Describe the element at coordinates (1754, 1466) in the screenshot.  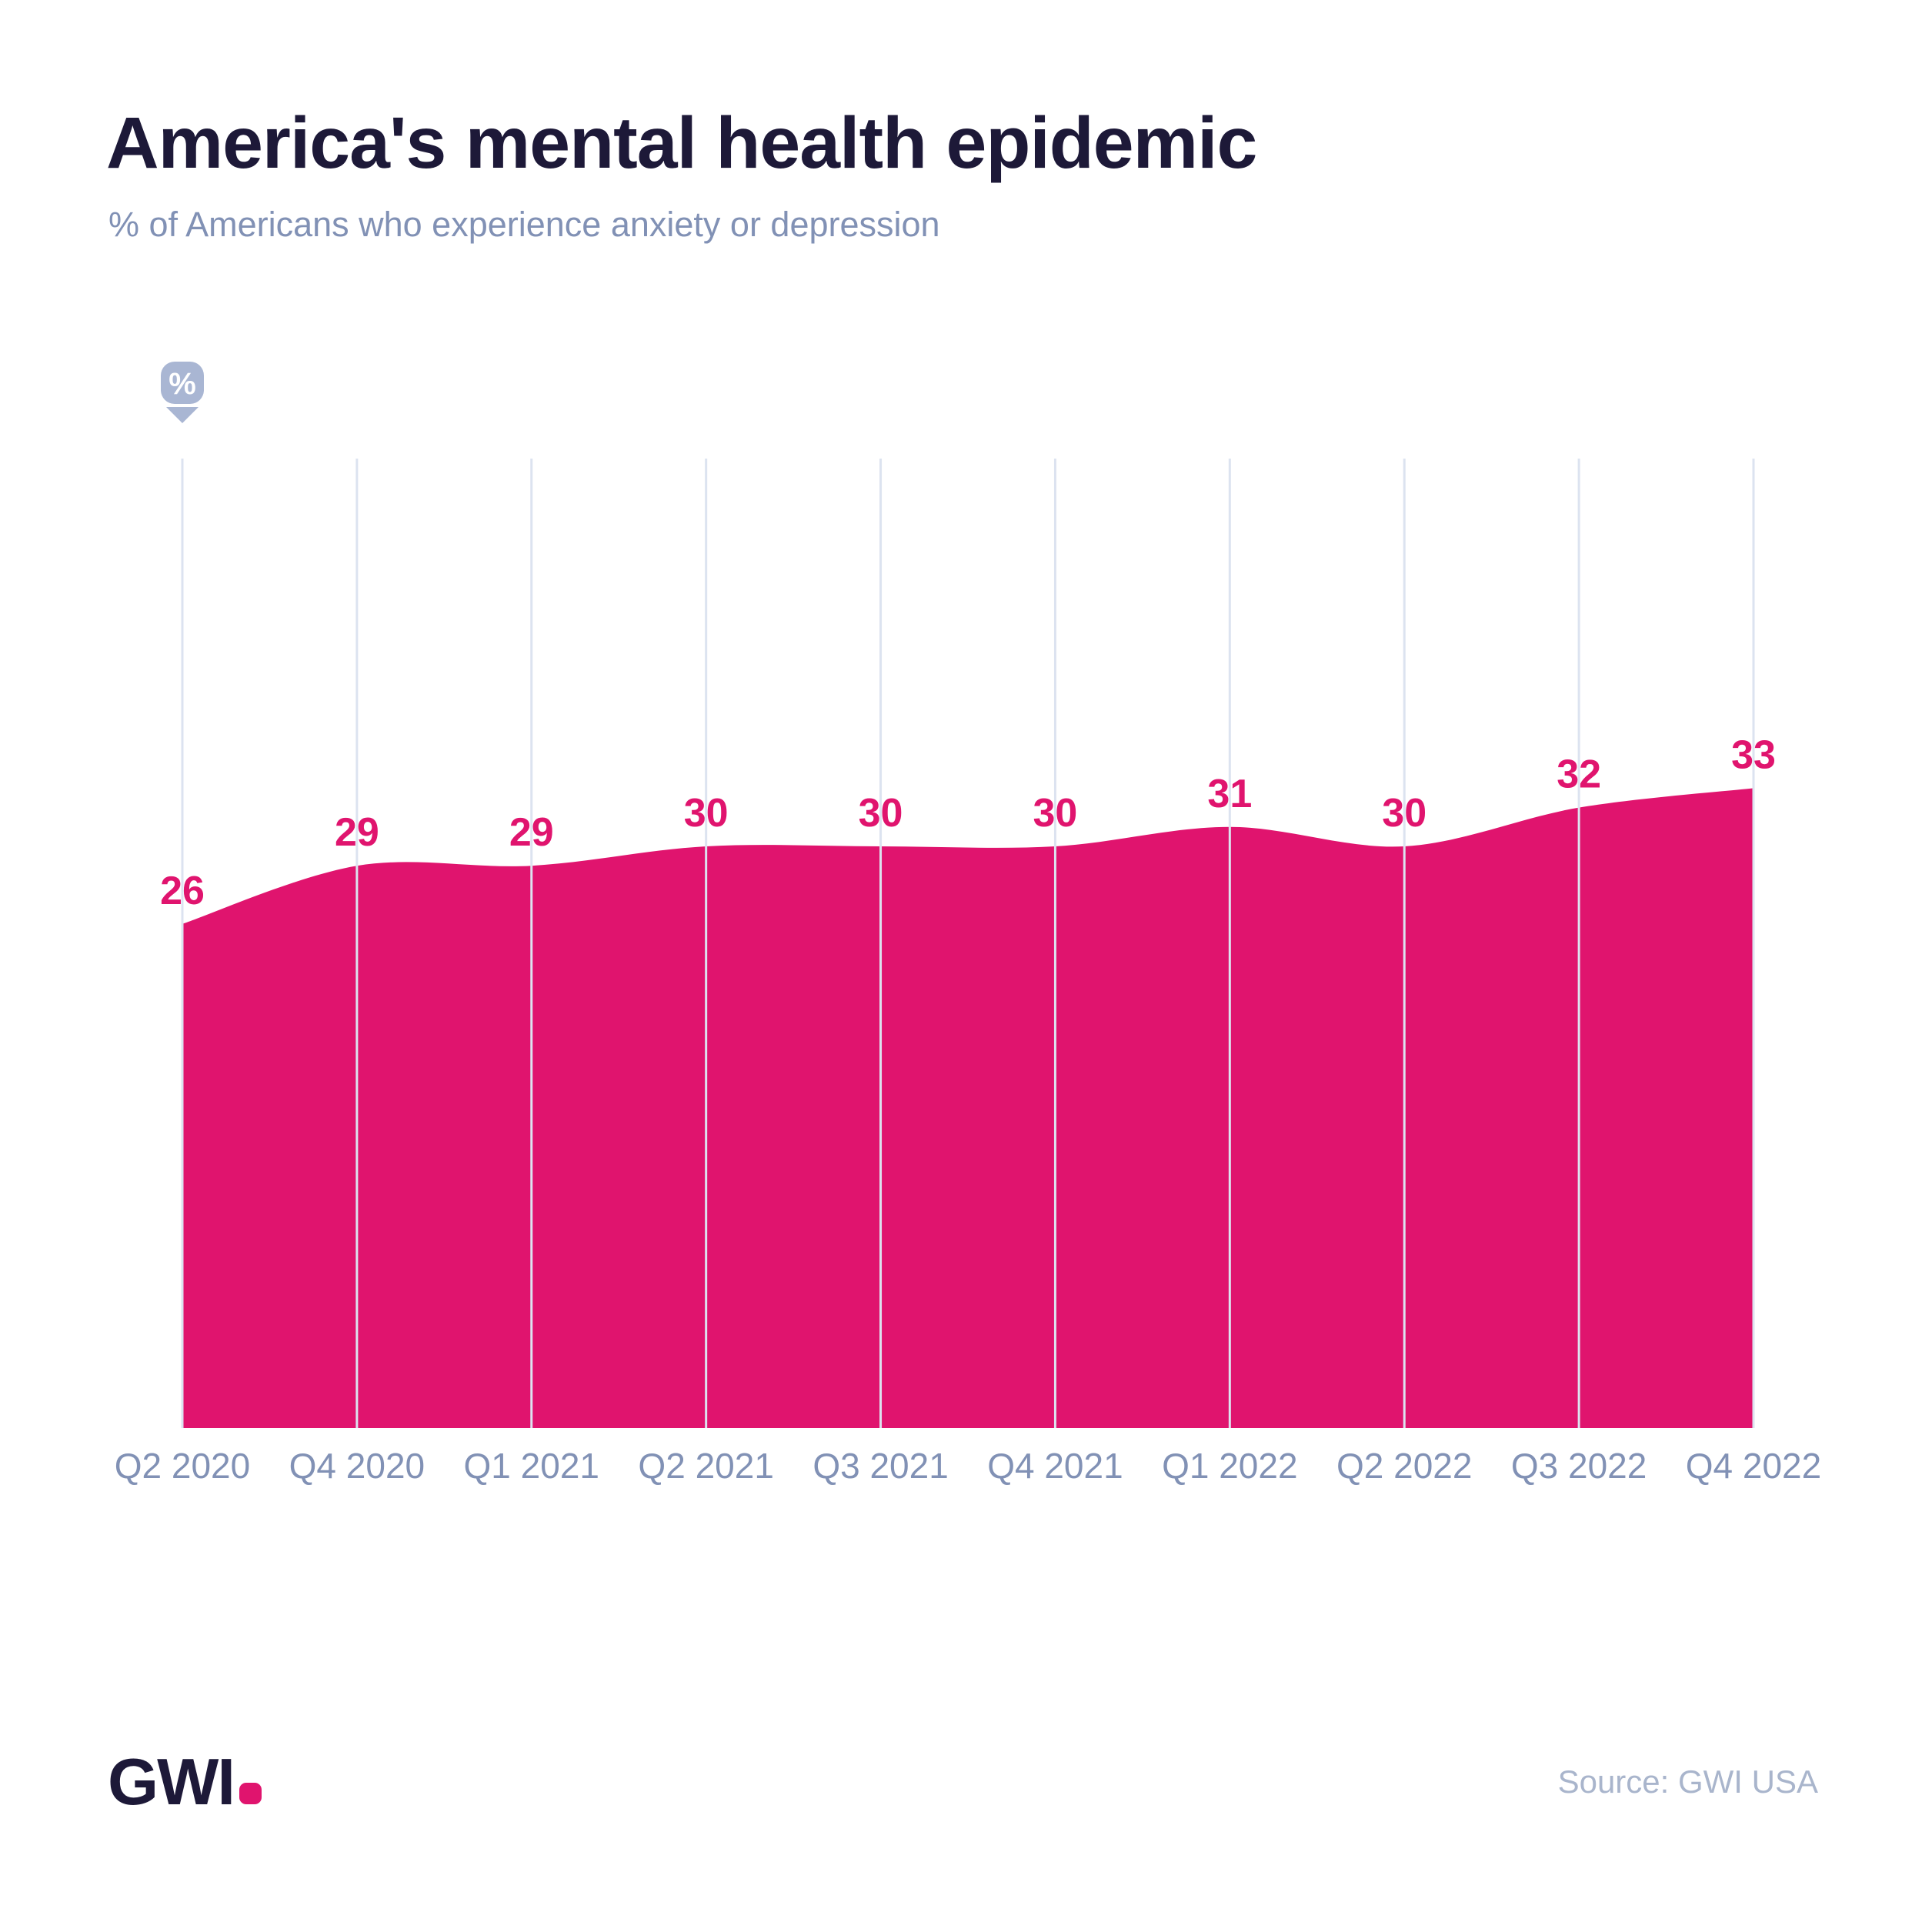
I see `x-axis-label-Q4 2022: Q4 2022` at that location.